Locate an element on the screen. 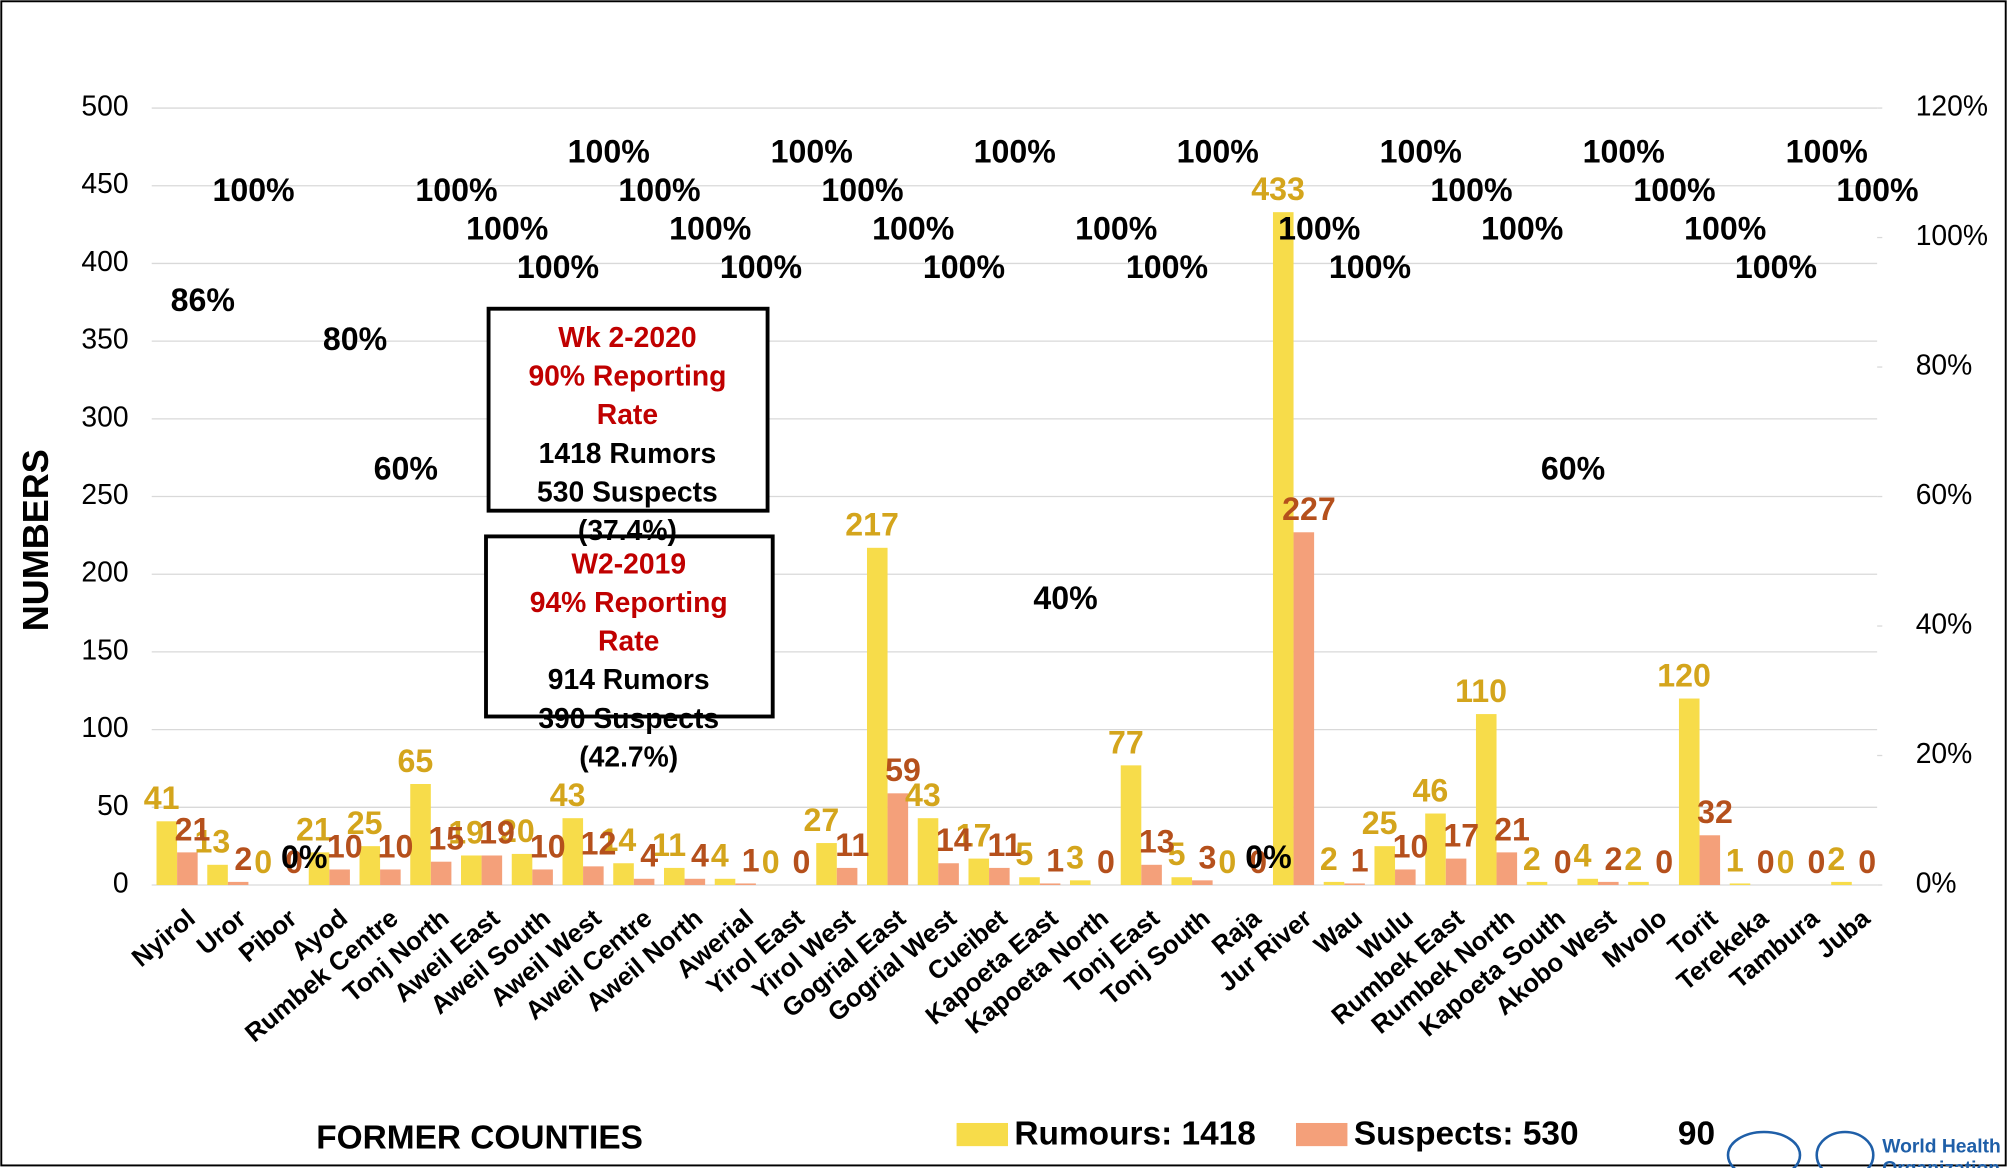 This screenshot has width=2007, height=1168. annotation-text: 914 Rumors is located at coordinates (629, 679).